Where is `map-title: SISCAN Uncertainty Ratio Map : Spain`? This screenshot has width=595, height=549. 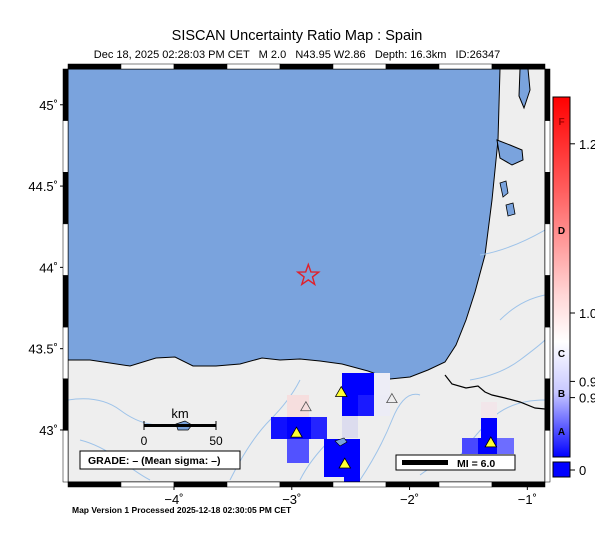 map-title: SISCAN Uncertainty Ratio Map : Spain is located at coordinates (297, 36).